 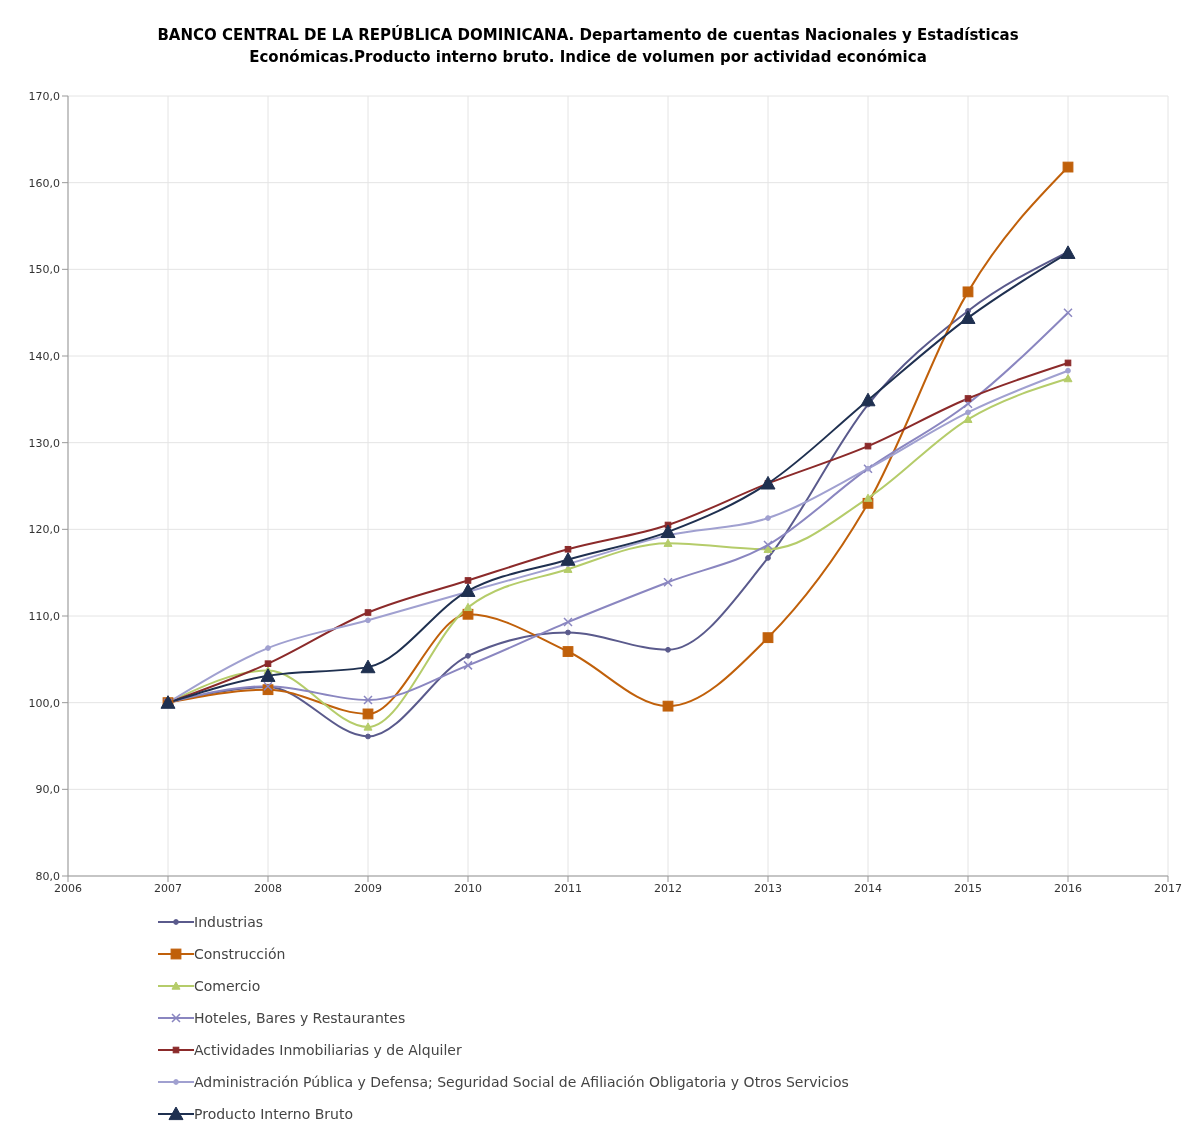 What do you see at coordinates (44, 703) in the screenshot?
I see `y-tick-label: 100,0` at bounding box center [44, 703].